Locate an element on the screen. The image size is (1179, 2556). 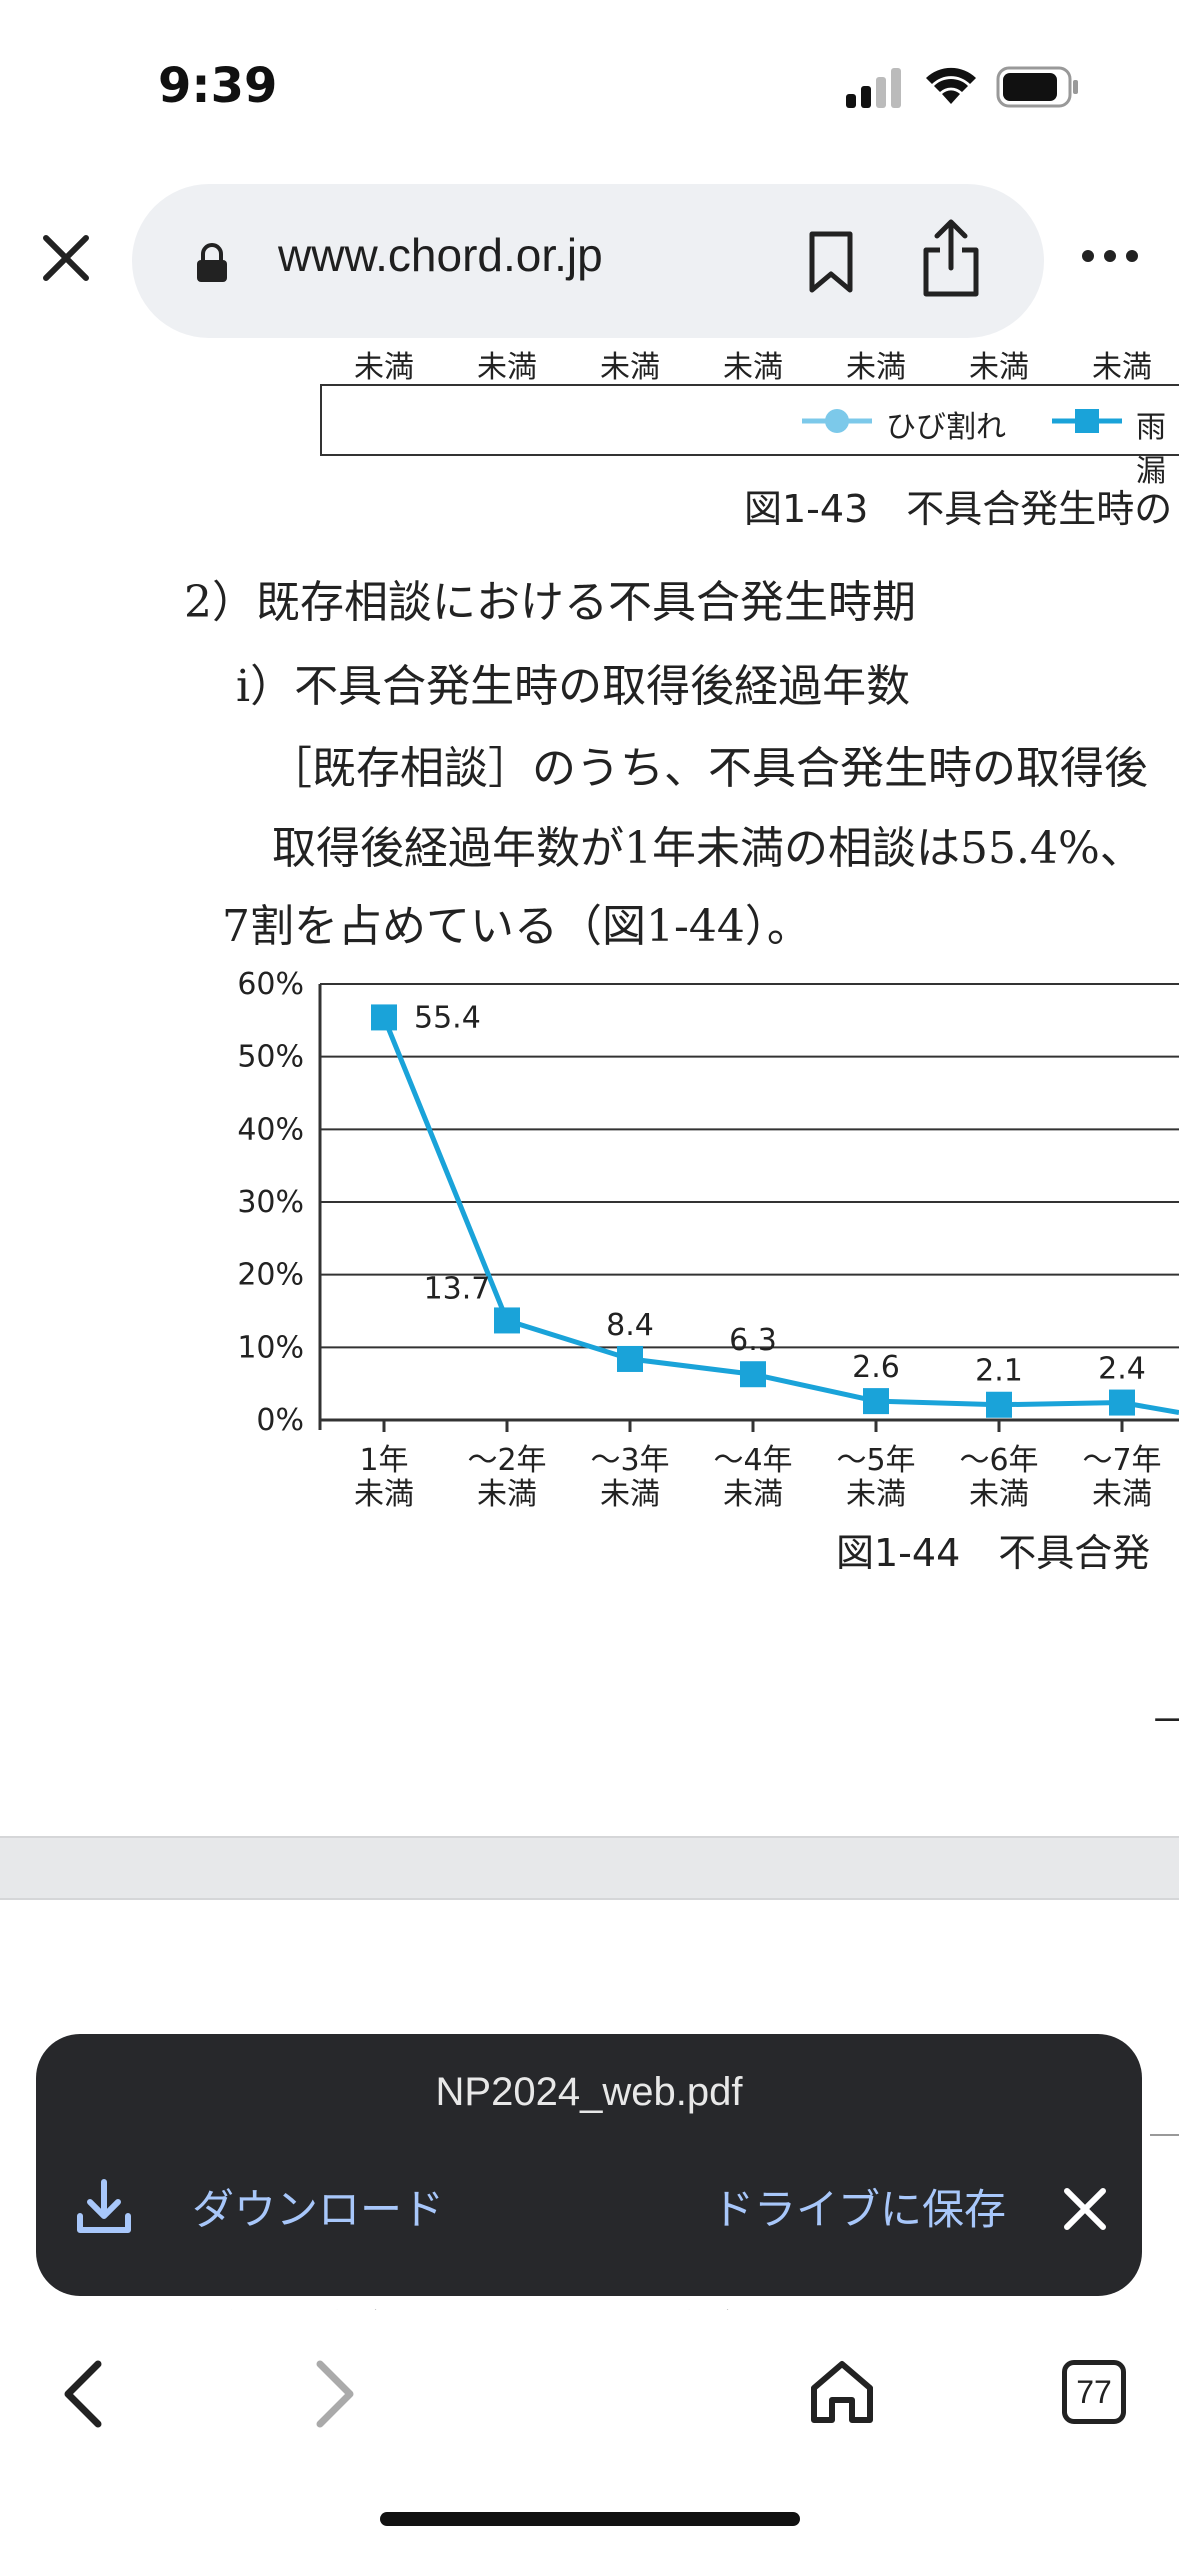
y-tick-label: 30% is located at coordinates (270, 1202).